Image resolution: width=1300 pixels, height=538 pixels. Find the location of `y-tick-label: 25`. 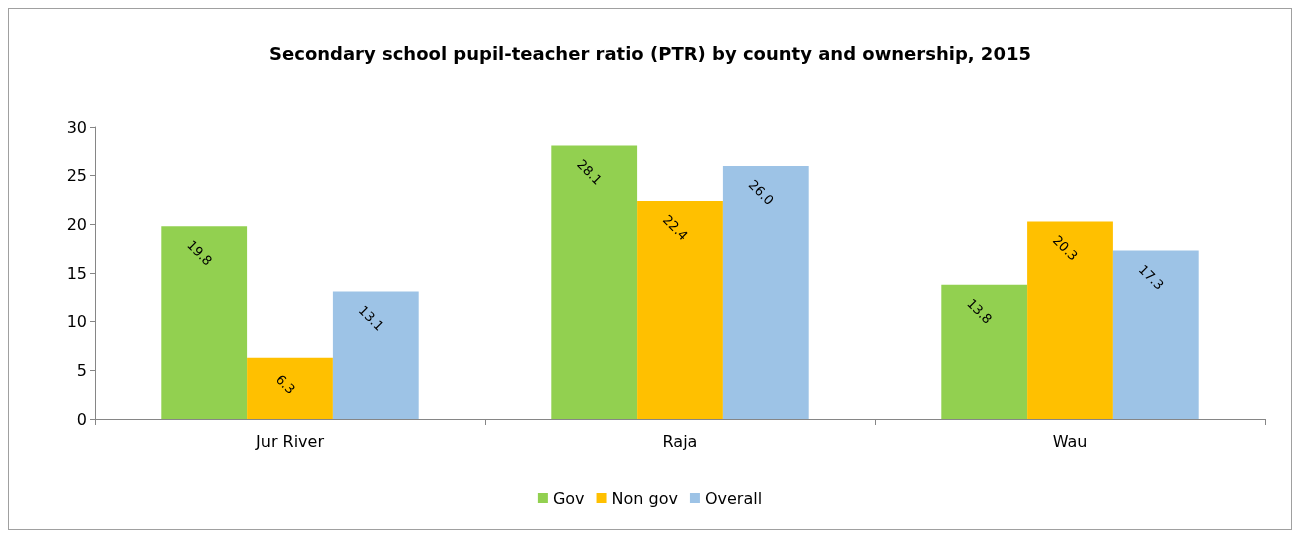

y-tick-label: 25 is located at coordinates (76, 176).